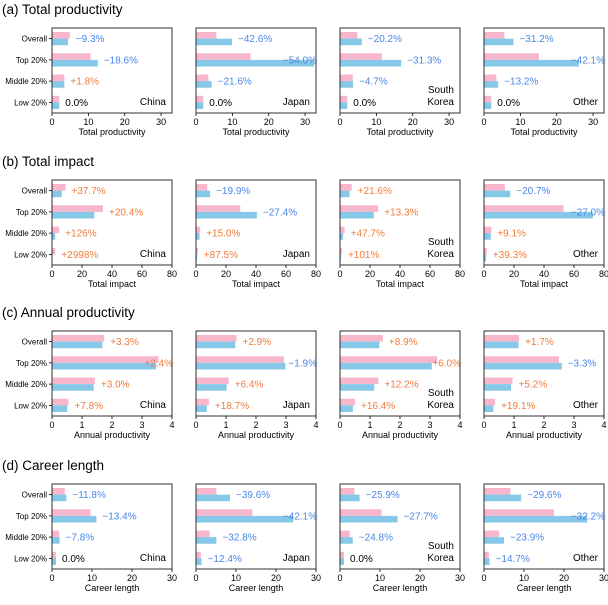  Describe the element at coordinates (81, 234) in the screenshot. I see `change-label: +126%` at that location.